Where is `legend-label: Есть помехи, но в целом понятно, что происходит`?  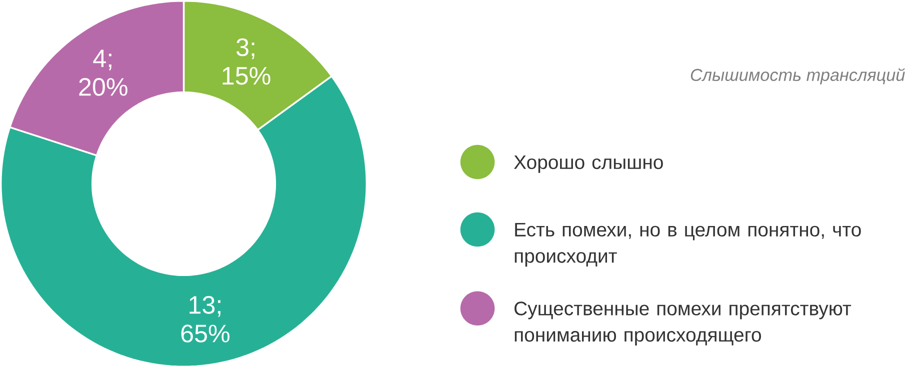
legend-label: Есть помехи, но в целом понятно, что происходит is located at coordinates (687, 245).